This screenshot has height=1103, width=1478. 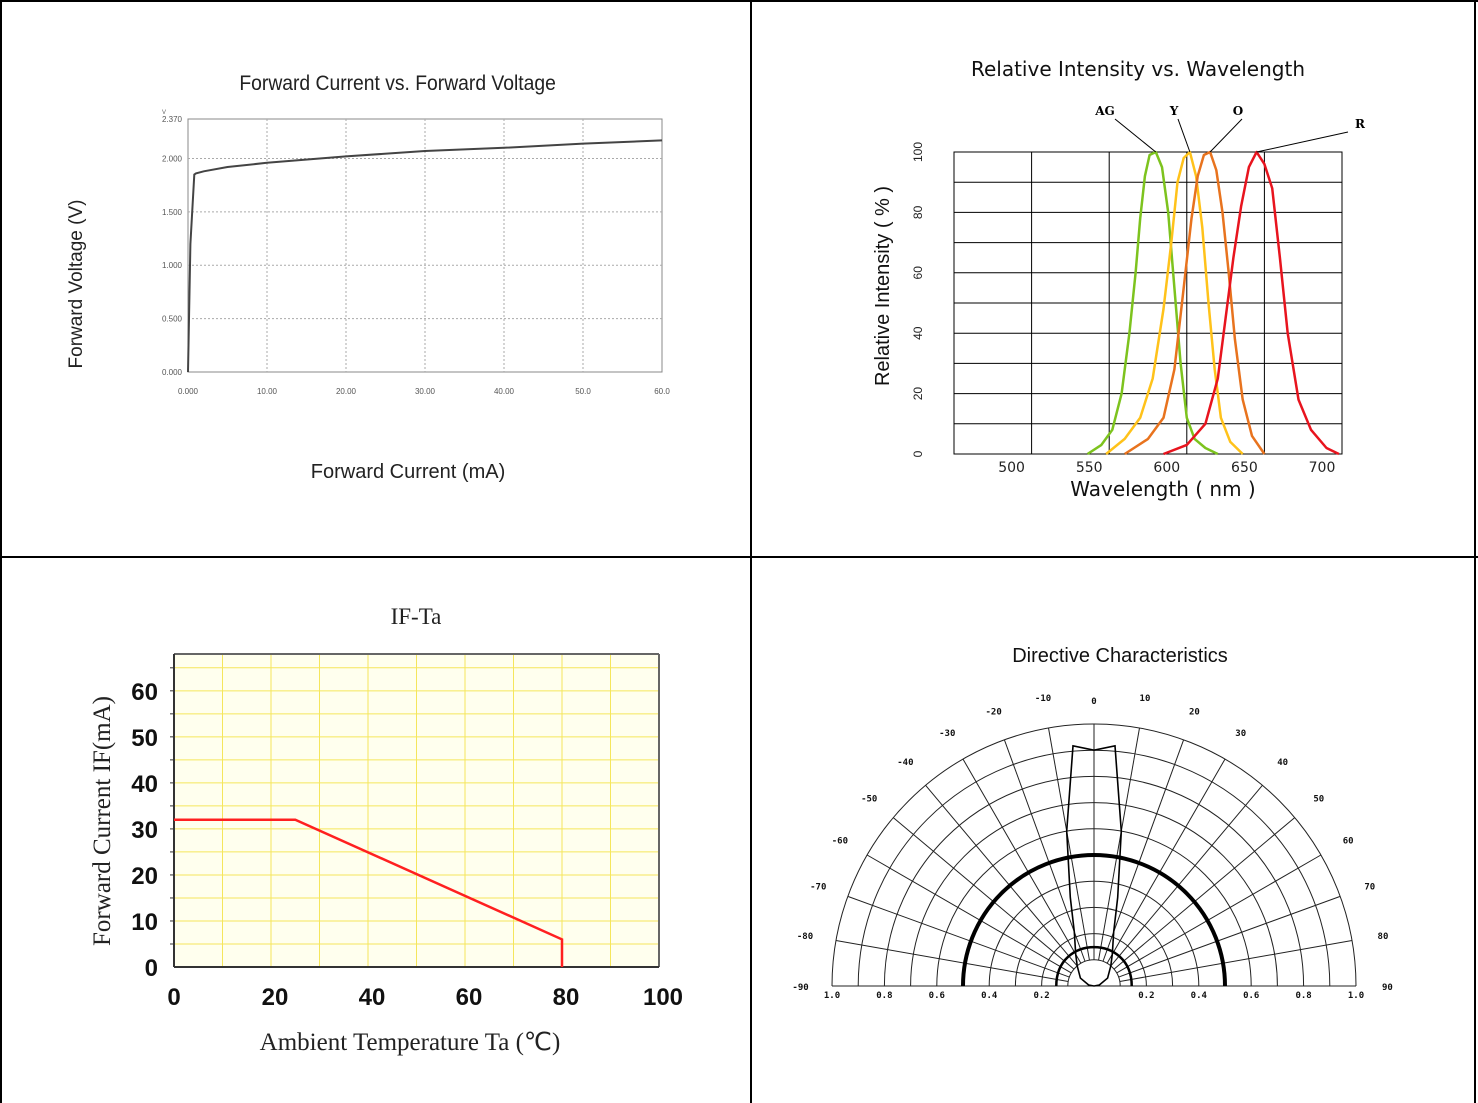 What do you see at coordinates (504, 391) in the screenshot?
I see `x-tick-label: 40.00` at bounding box center [504, 391].